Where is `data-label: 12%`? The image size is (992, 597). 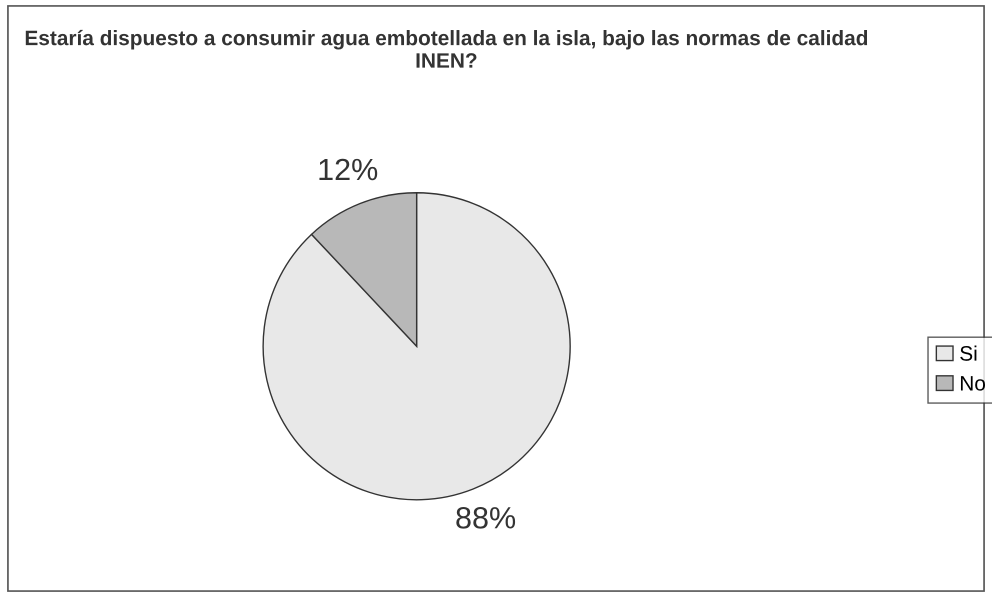
data-label: 12% is located at coordinates (348, 169).